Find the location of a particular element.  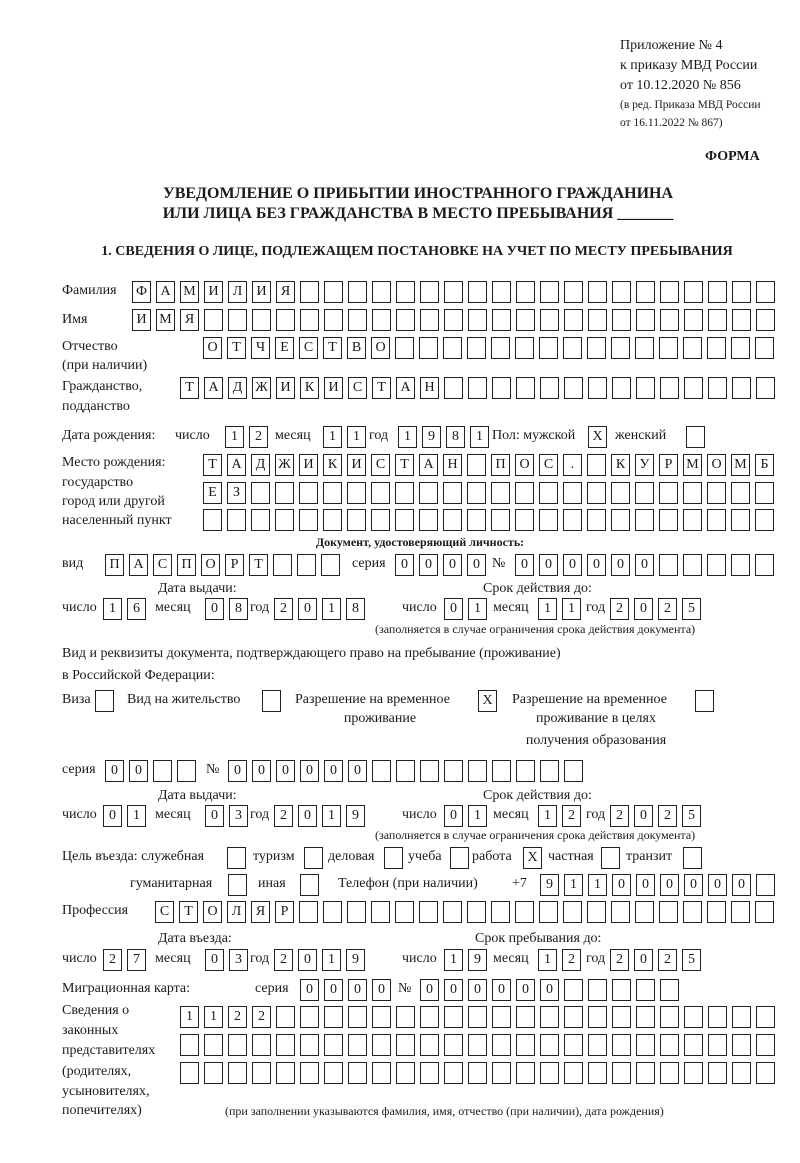

stay-issue-year-cell: 2 is located at coordinates (283, 816).